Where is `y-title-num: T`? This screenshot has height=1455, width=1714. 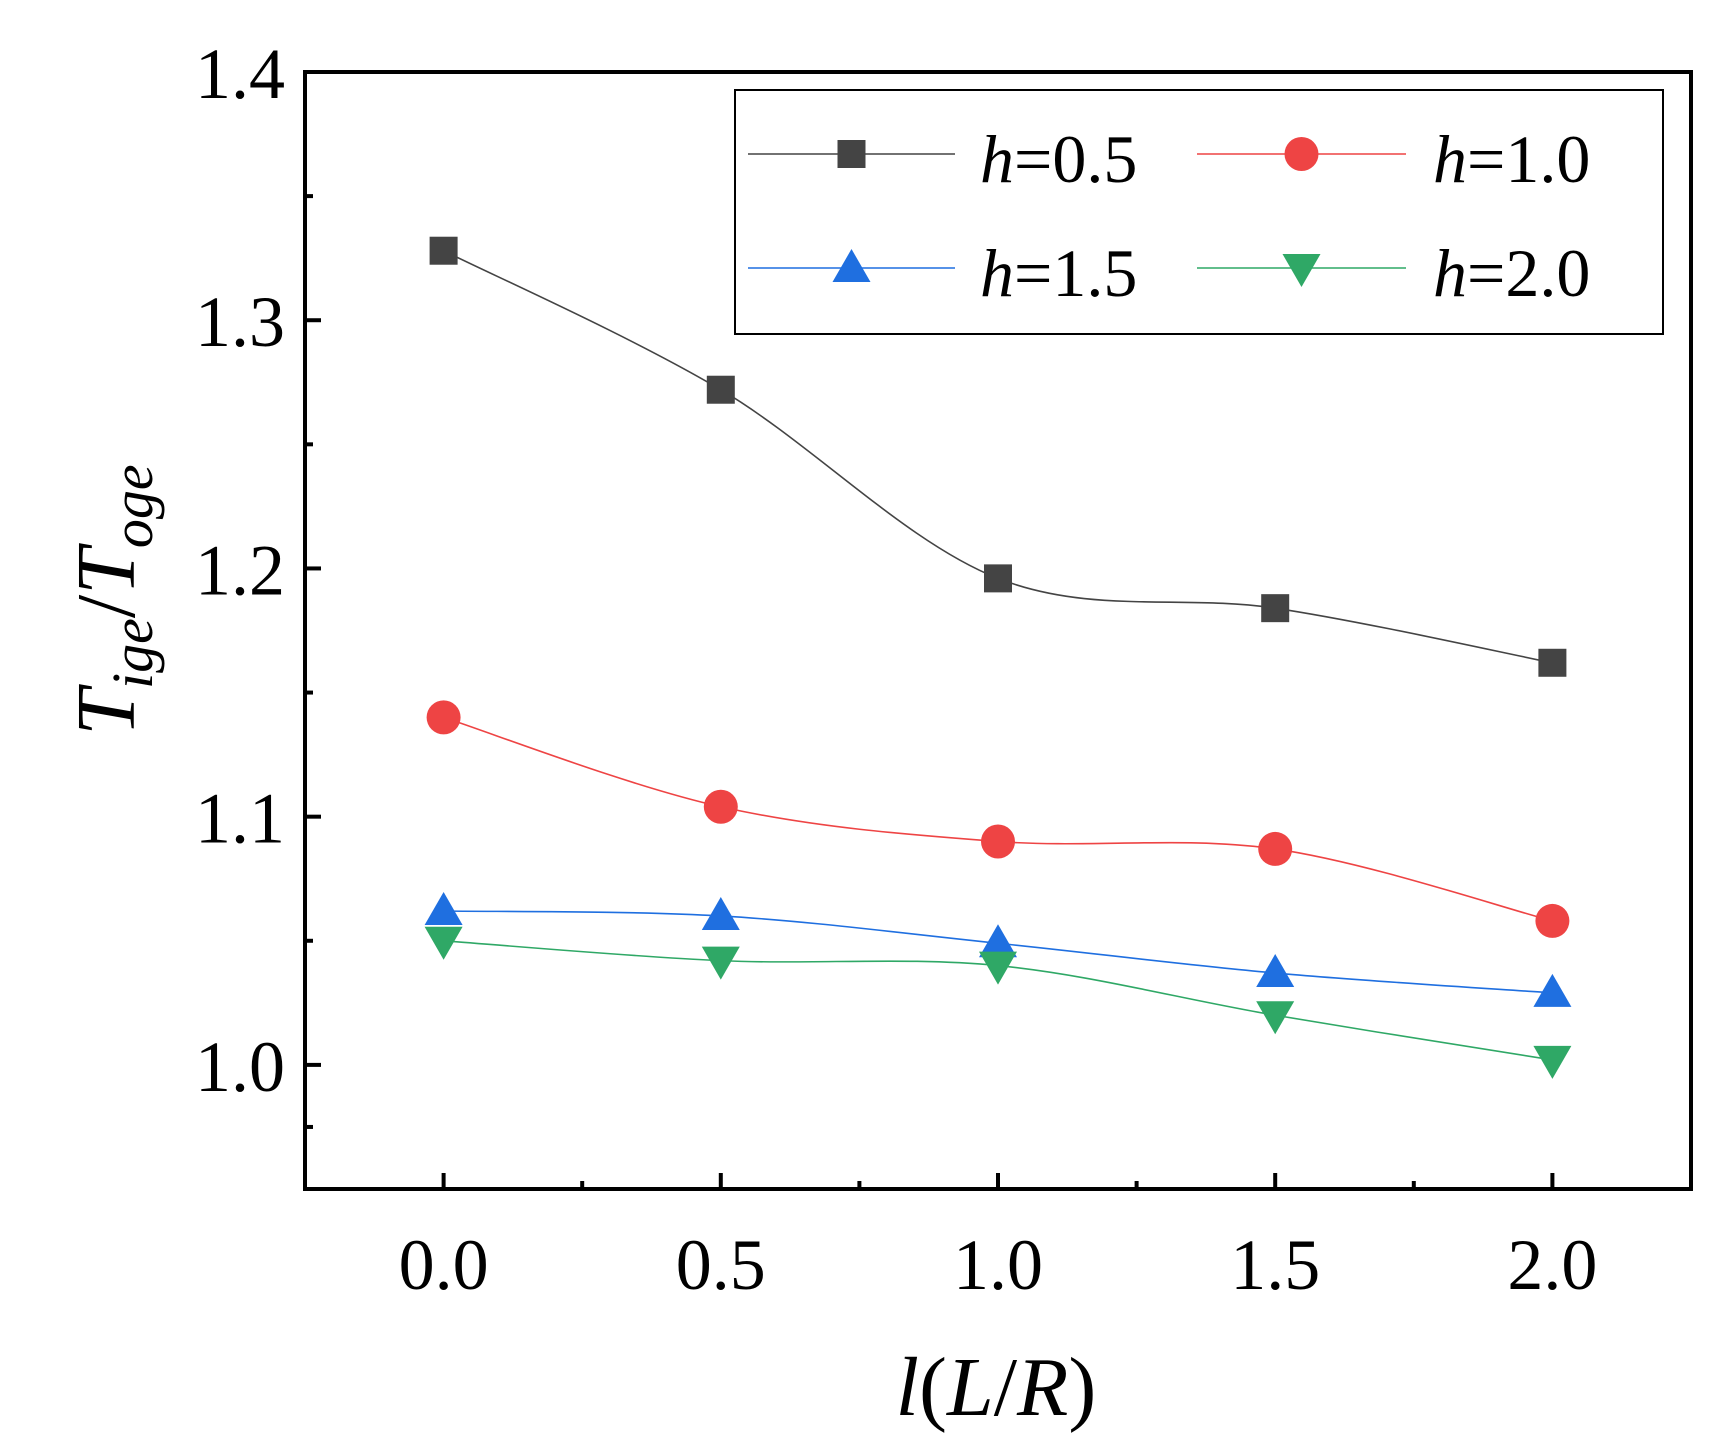
y-title-num: T is located at coordinates (106, 710).